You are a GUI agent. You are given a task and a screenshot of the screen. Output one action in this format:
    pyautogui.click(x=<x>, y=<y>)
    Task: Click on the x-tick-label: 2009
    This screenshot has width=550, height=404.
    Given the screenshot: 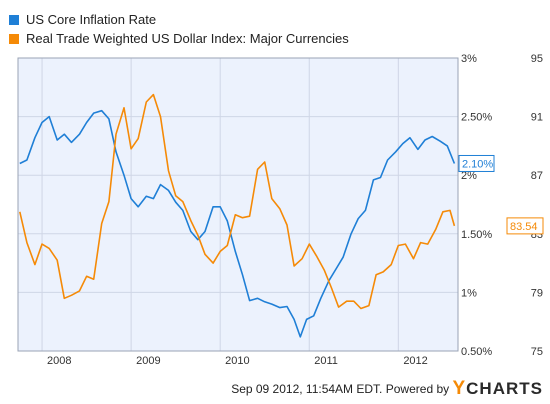 What is the action you would take?
    pyautogui.click(x=148, y=361)
    